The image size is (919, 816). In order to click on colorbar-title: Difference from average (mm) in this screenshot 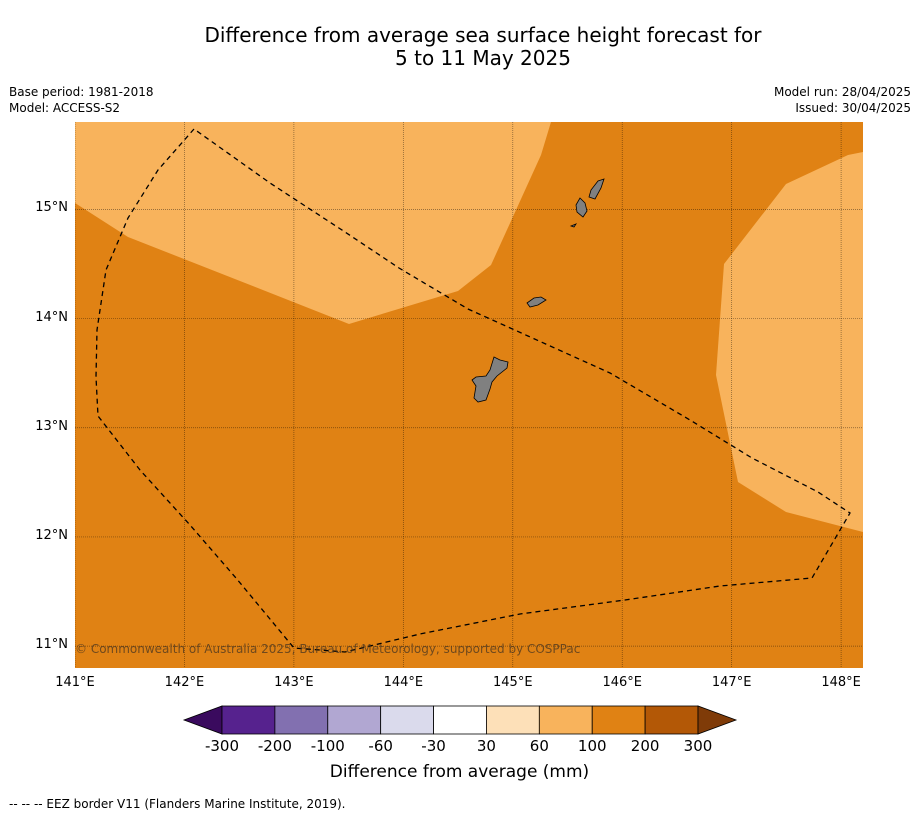, I will do `click(459, 772)`.